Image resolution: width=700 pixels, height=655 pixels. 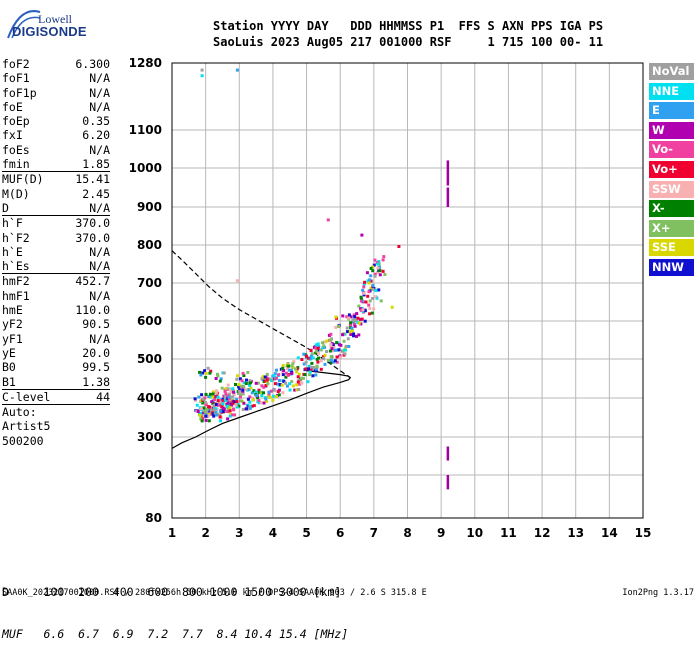 What do you see at coordinates (56, 78) in the screenshot?
I see `param-row: foF1 N/A` at bounding box center [56, 78].